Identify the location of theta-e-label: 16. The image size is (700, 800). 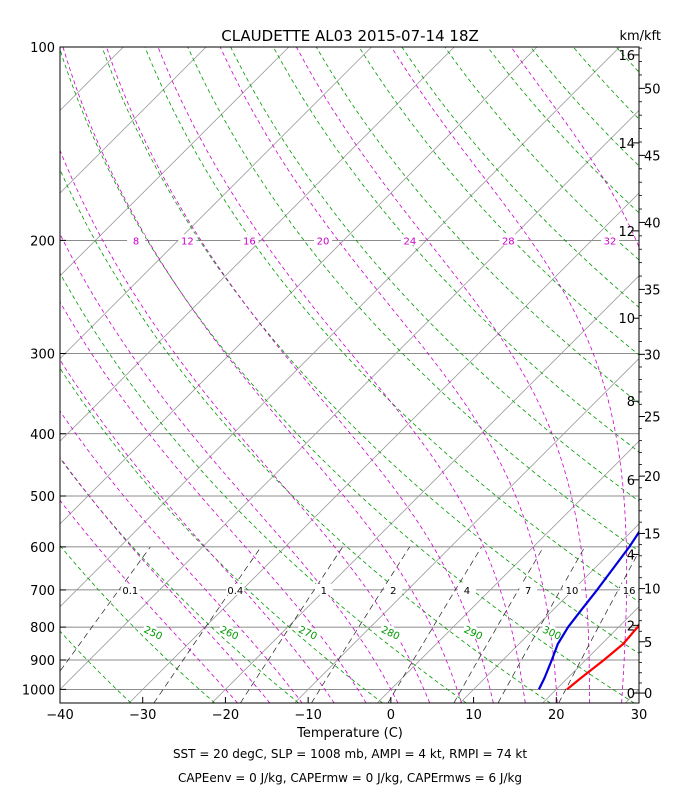
(249, 241).